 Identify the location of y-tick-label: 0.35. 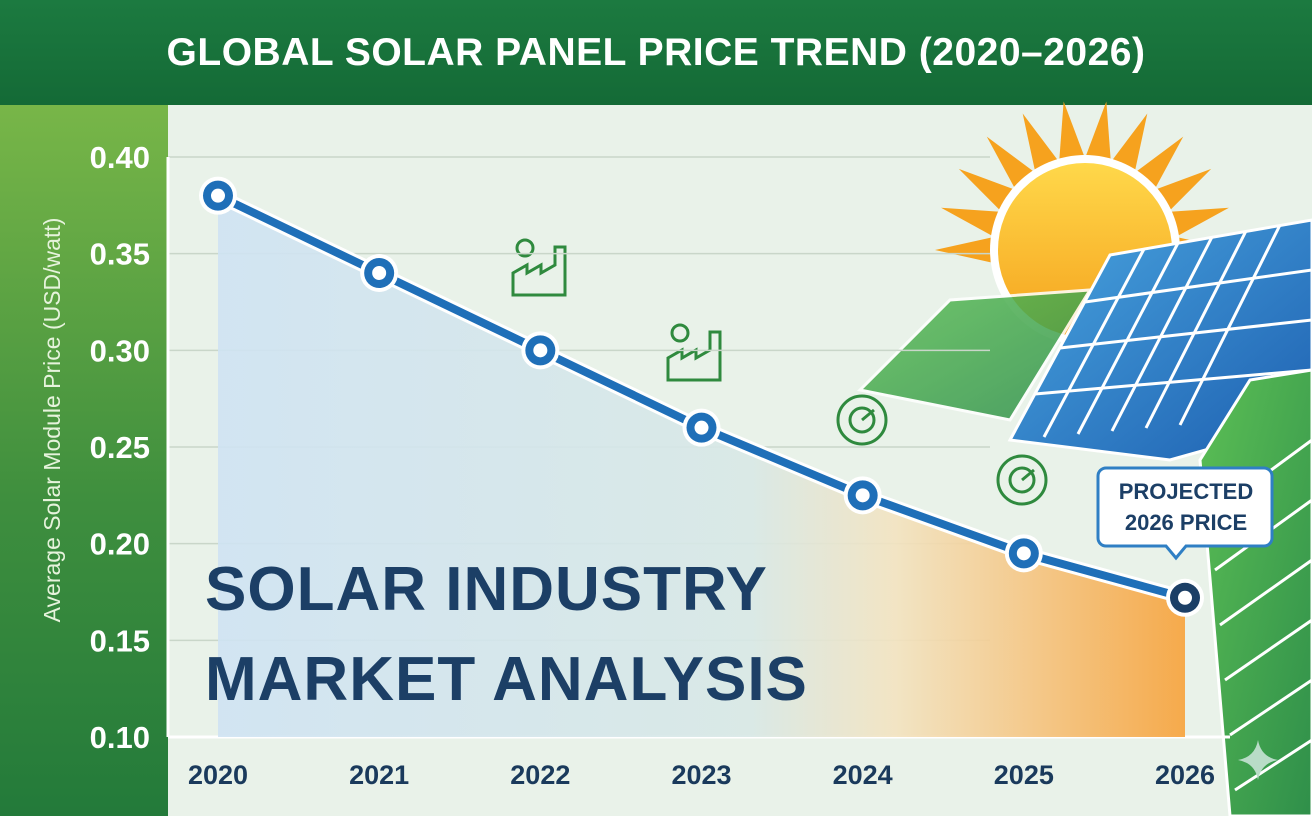
(120, 254).